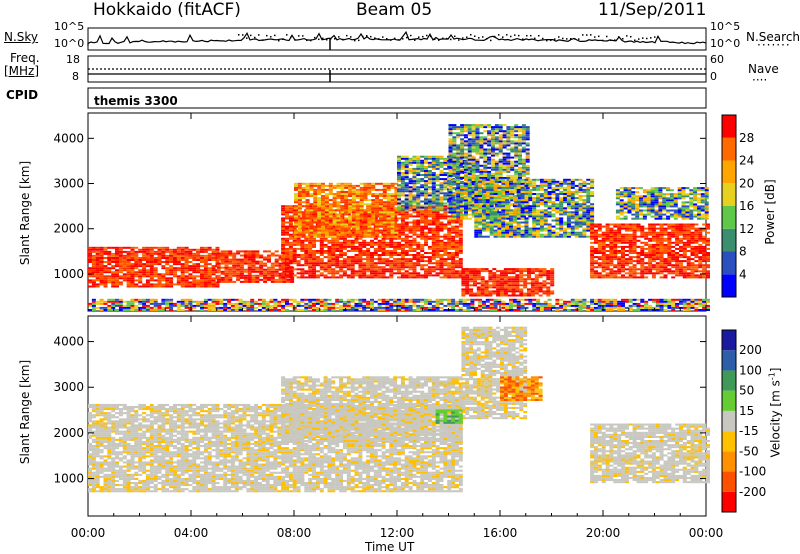 The height and width of the screenshot is (554, 800). I want to click on nsearch-tick-top: 10^5, so click(725, 26).